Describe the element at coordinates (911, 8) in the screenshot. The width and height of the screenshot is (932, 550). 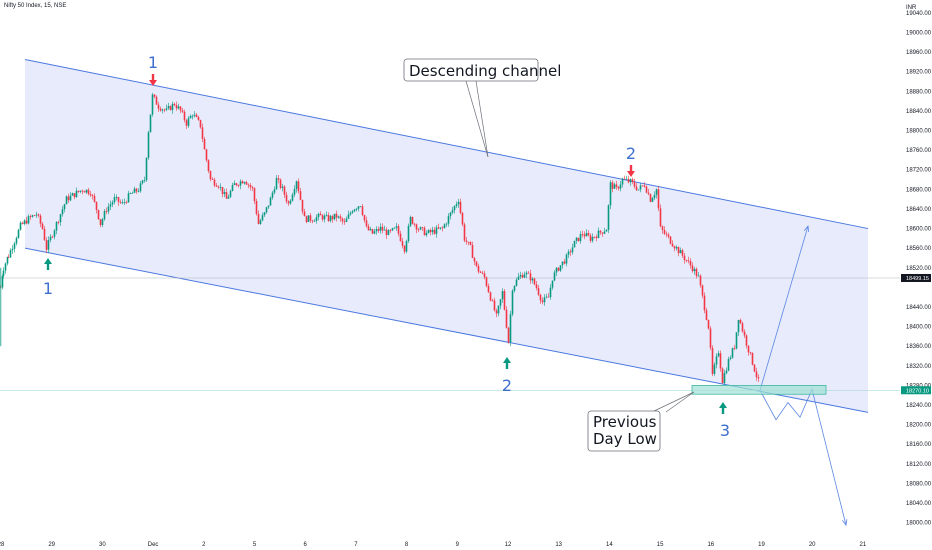
I see `currency-label: INR` at that location.